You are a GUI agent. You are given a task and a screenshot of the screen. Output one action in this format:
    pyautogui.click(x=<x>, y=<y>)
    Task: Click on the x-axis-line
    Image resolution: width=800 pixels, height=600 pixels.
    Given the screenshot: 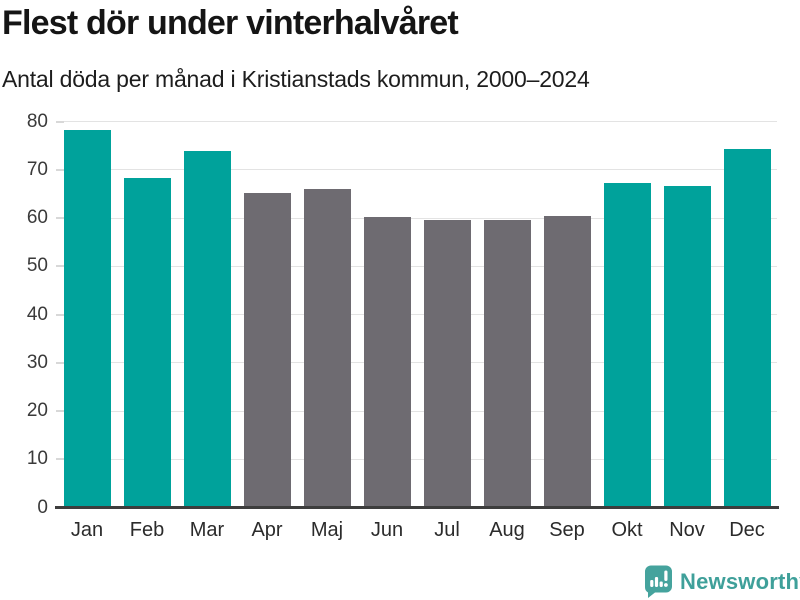 What is the action you would take?
    pyautogui.click(x=417, y=507)
    